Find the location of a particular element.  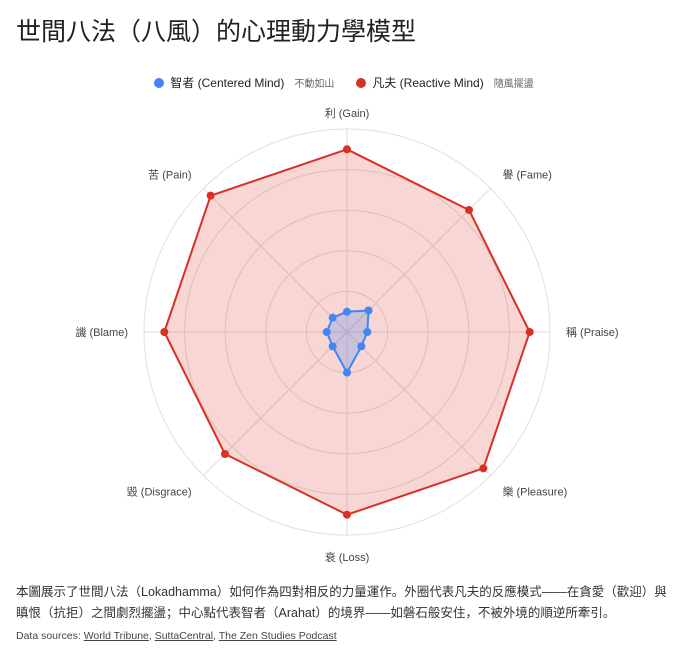

axis-label: 稱 (Praise) is located at coordinates (592, 332).